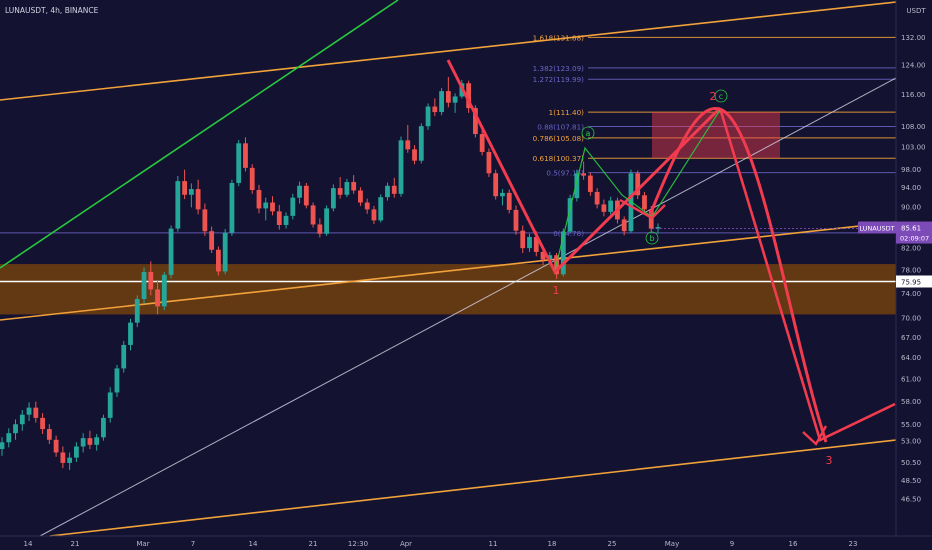 Image resolution: width=932 pixels, height=550 pixels. Describe the element at coordinates (612, 544) in the screenshot. I see `x-tick-label: 25` at that location.